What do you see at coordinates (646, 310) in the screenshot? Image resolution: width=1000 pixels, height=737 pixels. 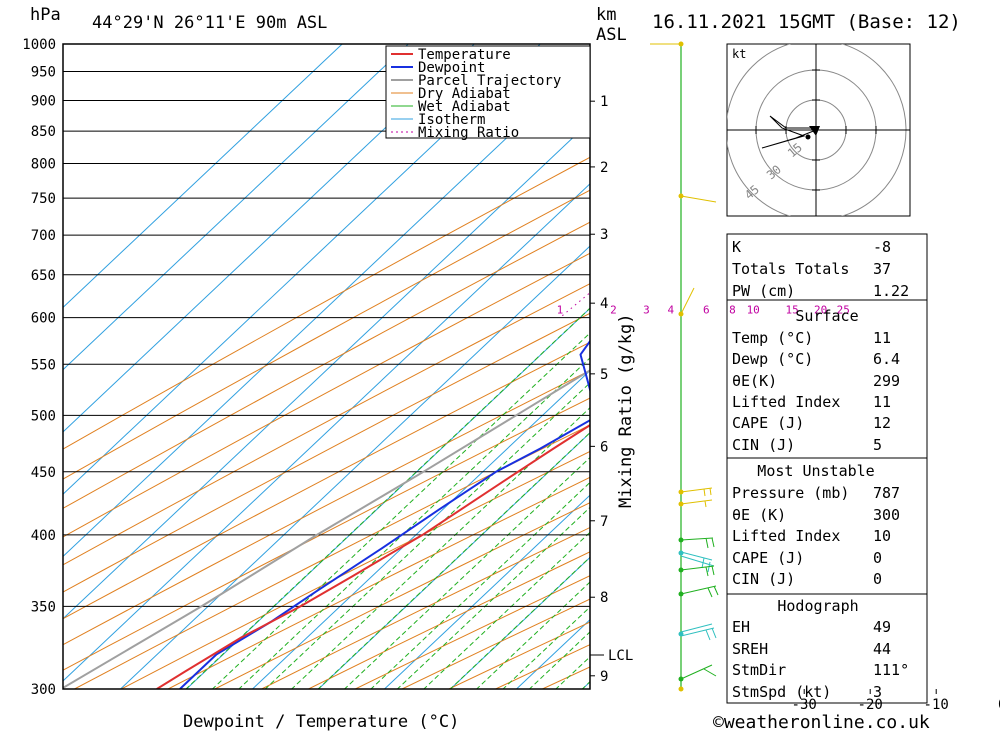 I see `mixing-ratio-label: 3` at bounding box center [646, 310].